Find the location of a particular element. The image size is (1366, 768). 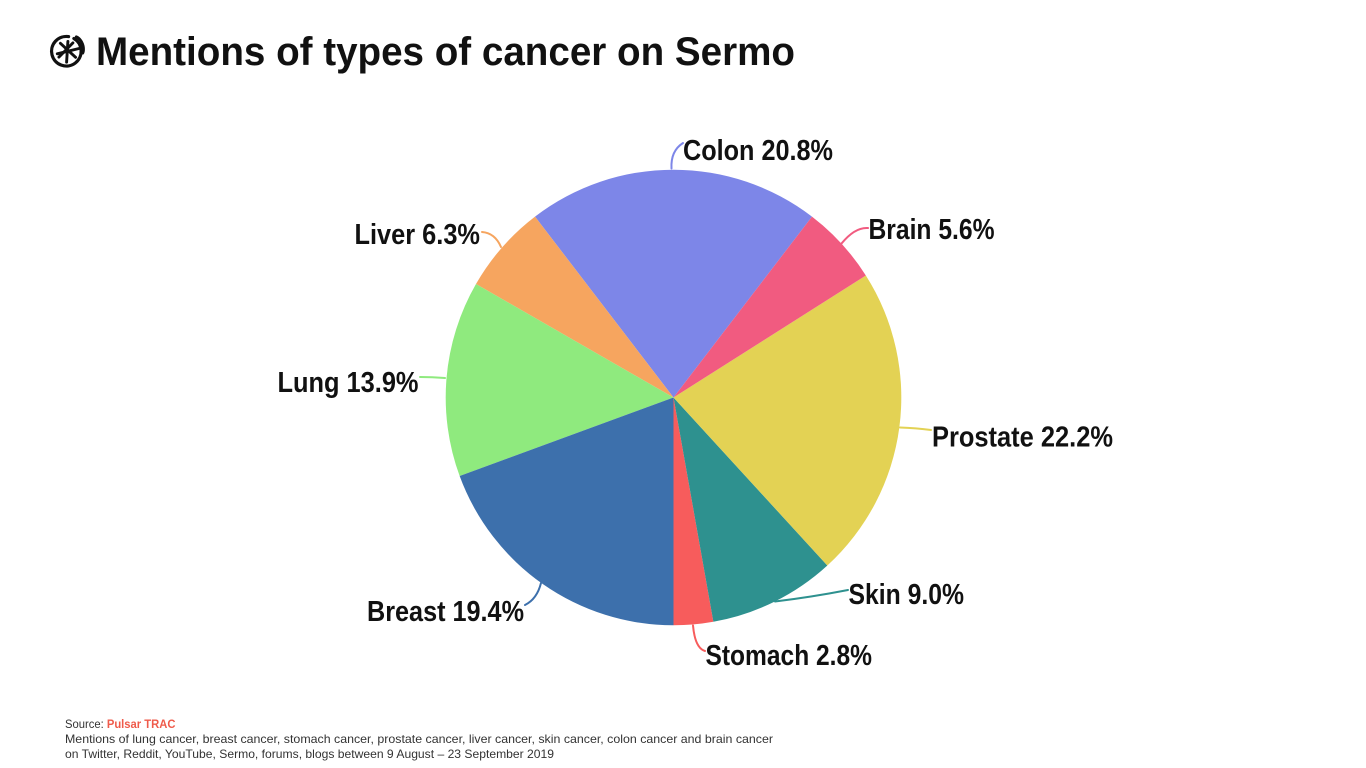

svg-text: Brain 5.6% is located at coordinates (932, 230).